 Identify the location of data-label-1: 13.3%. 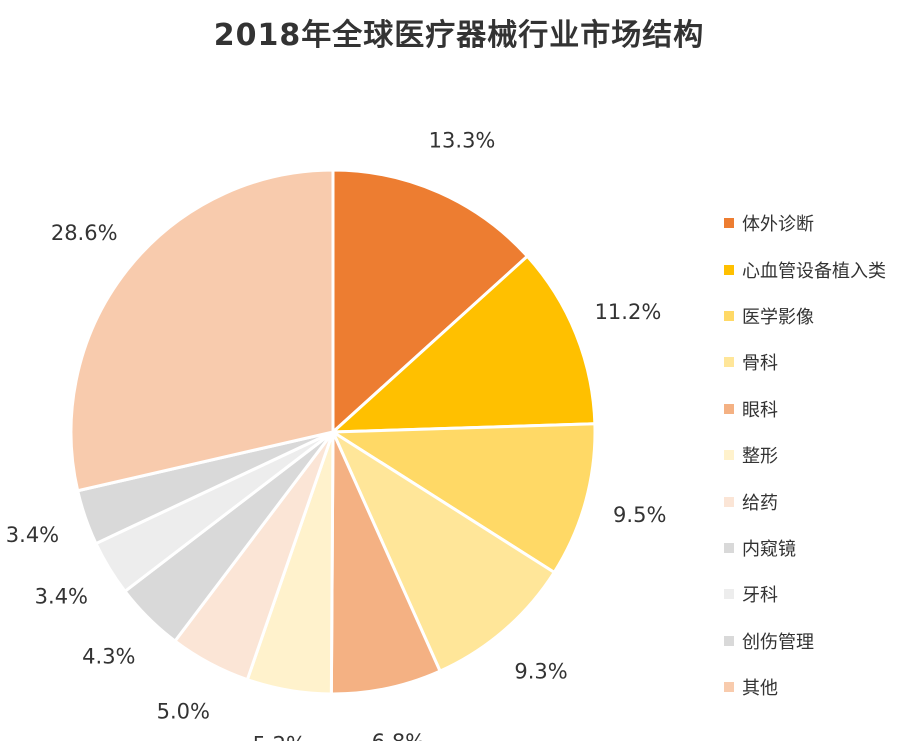
(462, 140).